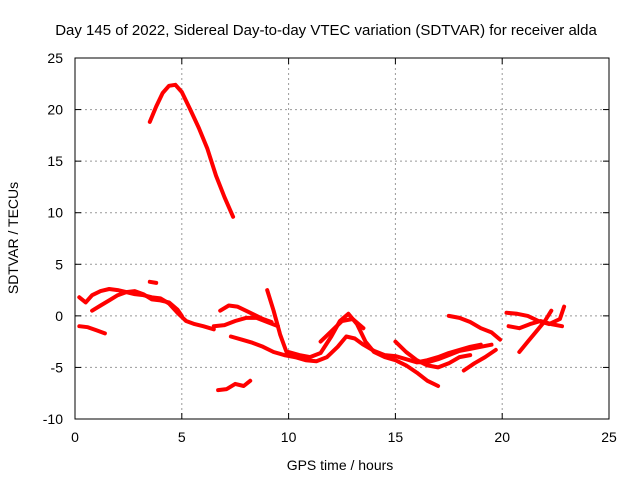  Describe the element at coordinates (342, 330) in the screenshot. I see `series-arc-i` at that location.